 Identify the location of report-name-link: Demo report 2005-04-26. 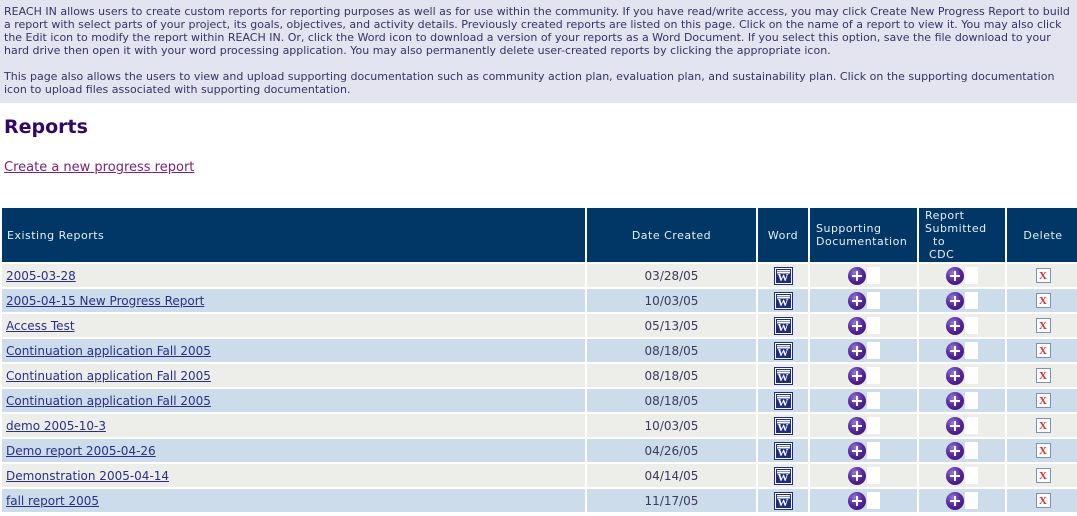
(81, 450).